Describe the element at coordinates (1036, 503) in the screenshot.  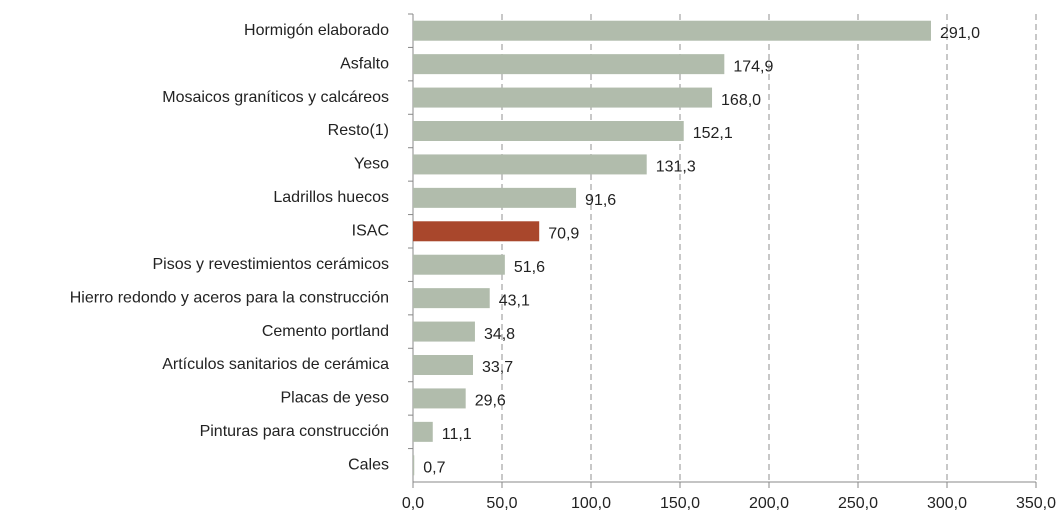
I see `x-tick-label: 350,0` at that location.